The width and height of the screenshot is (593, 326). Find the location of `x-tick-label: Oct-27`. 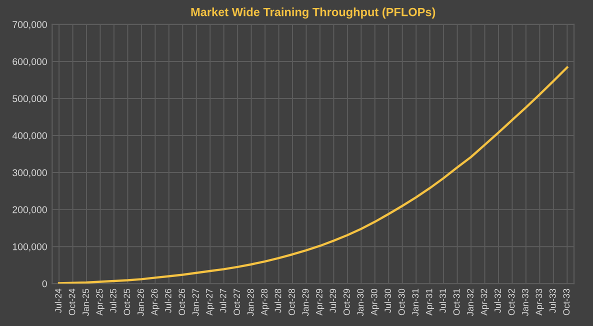

x-tick-label: Oct-27 is located at coordinates (237, 302).